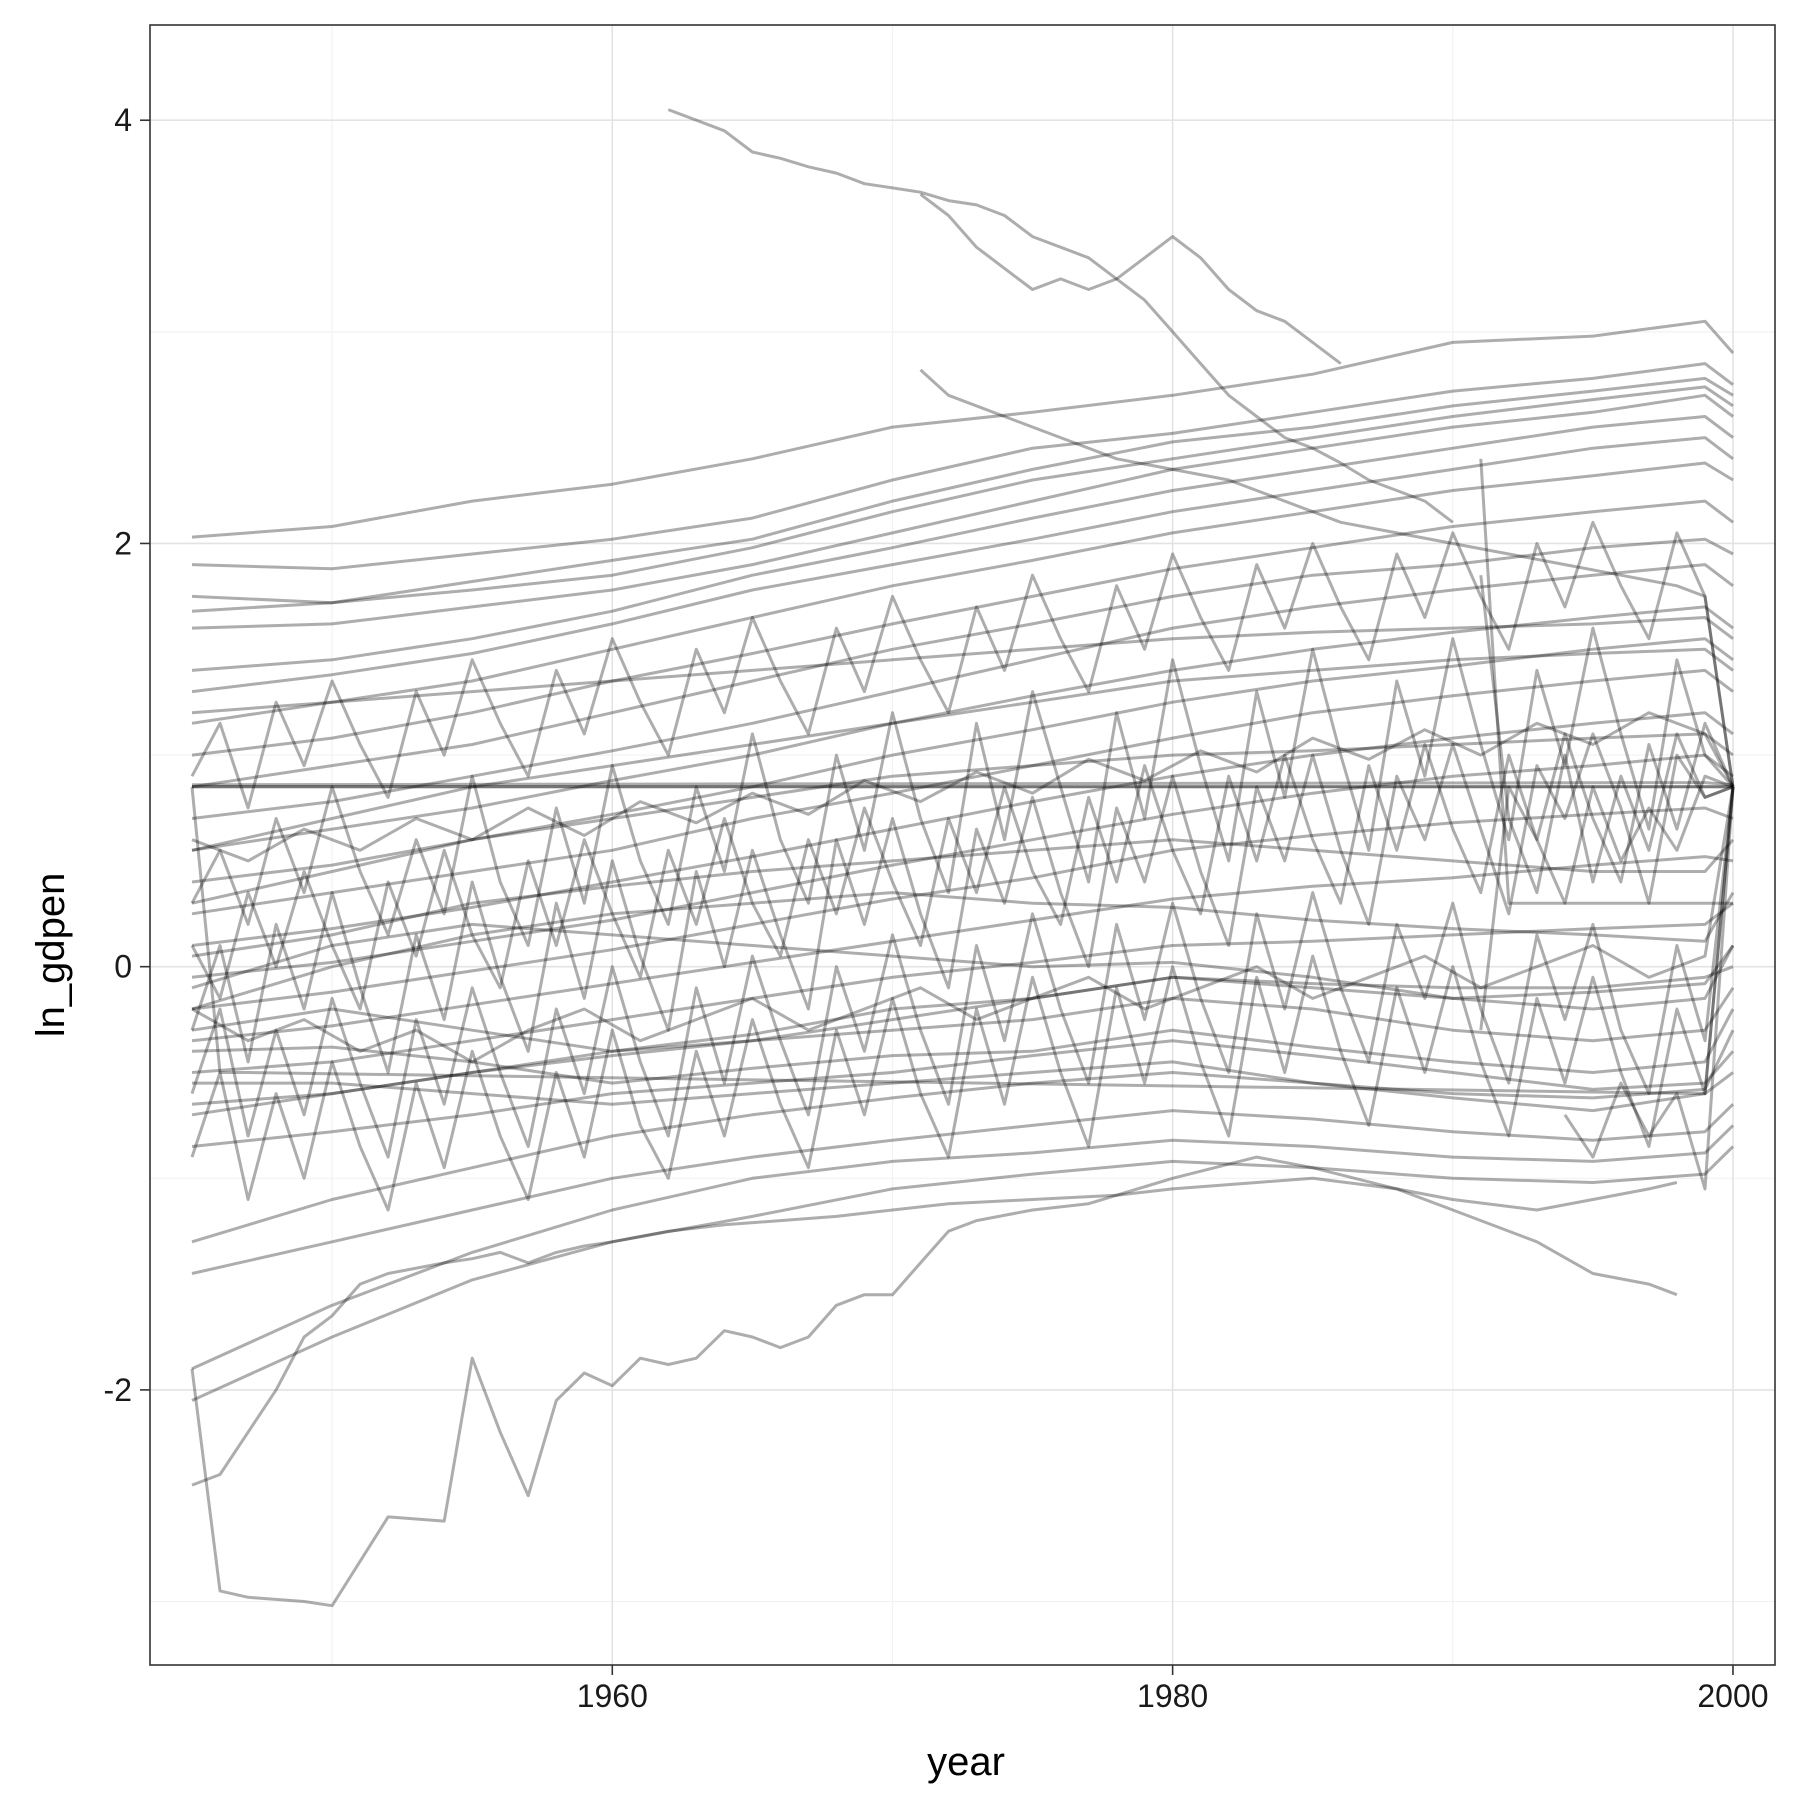 The image size is (1800, 1800). I want to click on y-axis-title: ln_gdpen, so click(51, 955).